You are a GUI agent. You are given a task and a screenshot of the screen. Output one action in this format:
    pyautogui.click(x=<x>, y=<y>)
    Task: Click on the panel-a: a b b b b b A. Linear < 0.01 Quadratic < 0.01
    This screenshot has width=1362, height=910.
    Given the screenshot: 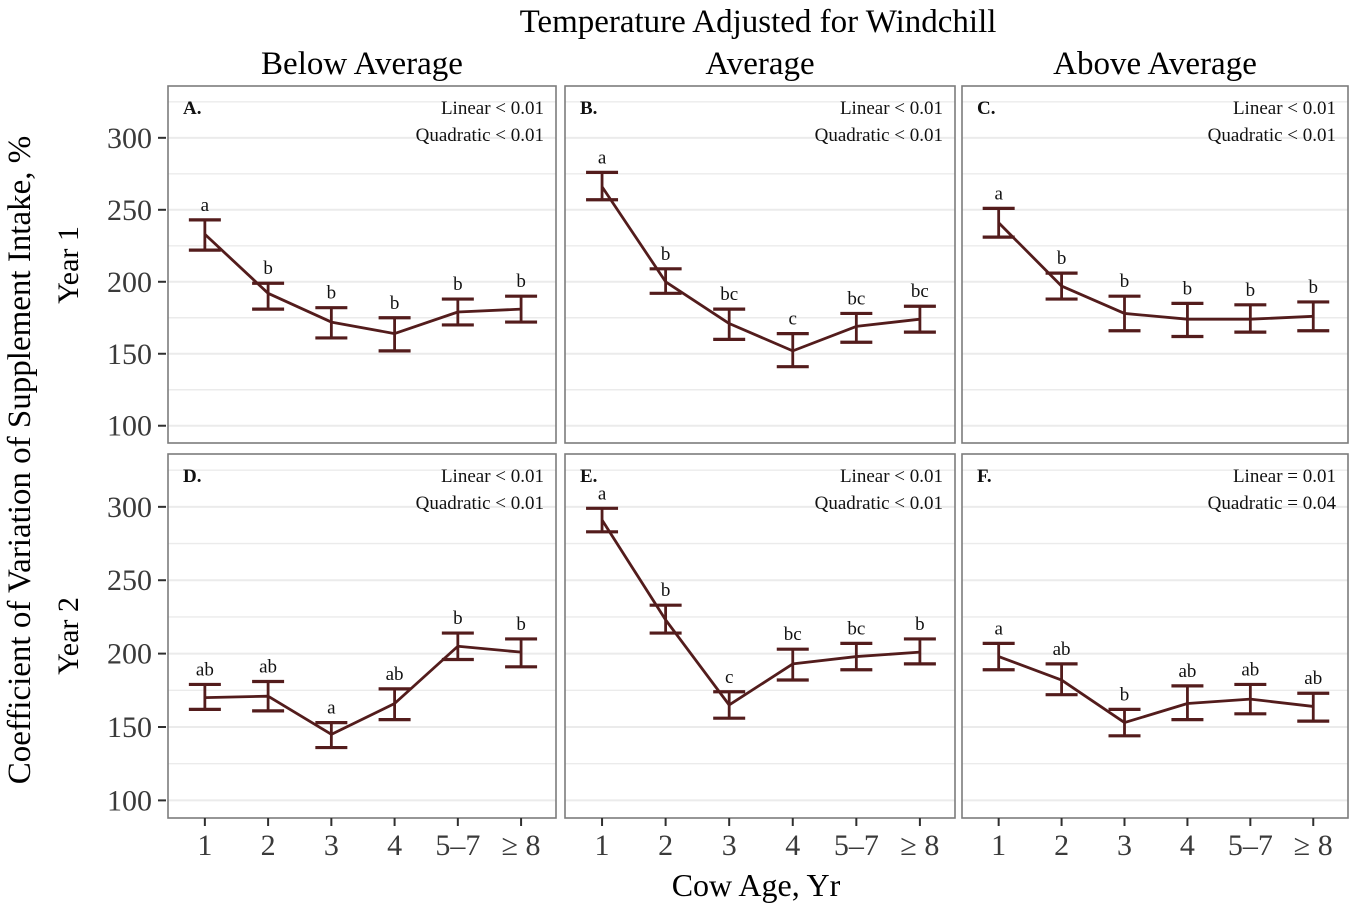 What is the action you would take?
    pyautogui.click(x=362, y=264)
    